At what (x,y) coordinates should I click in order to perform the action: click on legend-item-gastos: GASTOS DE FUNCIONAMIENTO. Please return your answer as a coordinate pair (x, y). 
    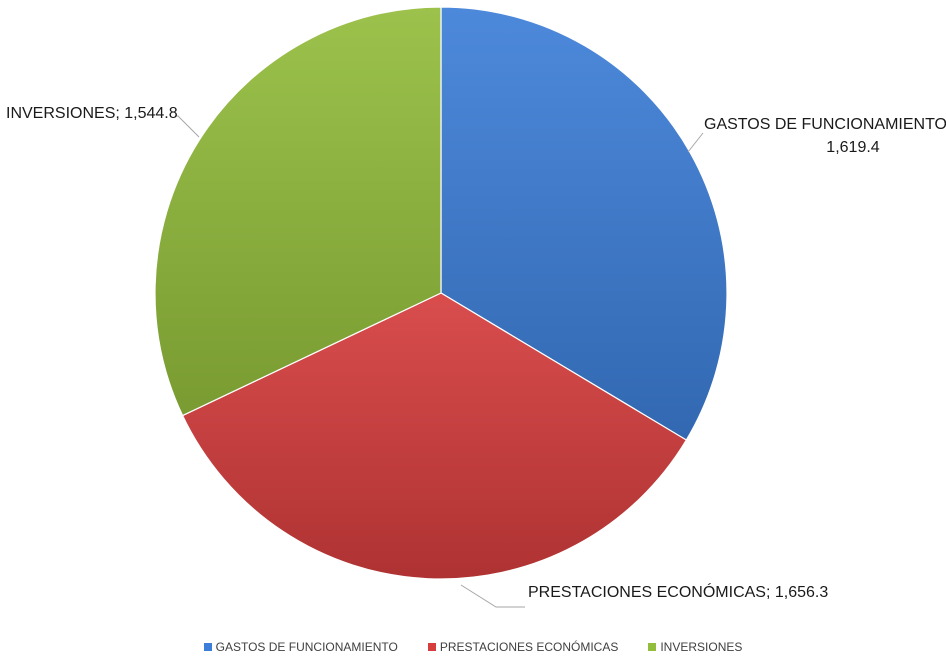
    Looking at the image, I should click on (300, 647).